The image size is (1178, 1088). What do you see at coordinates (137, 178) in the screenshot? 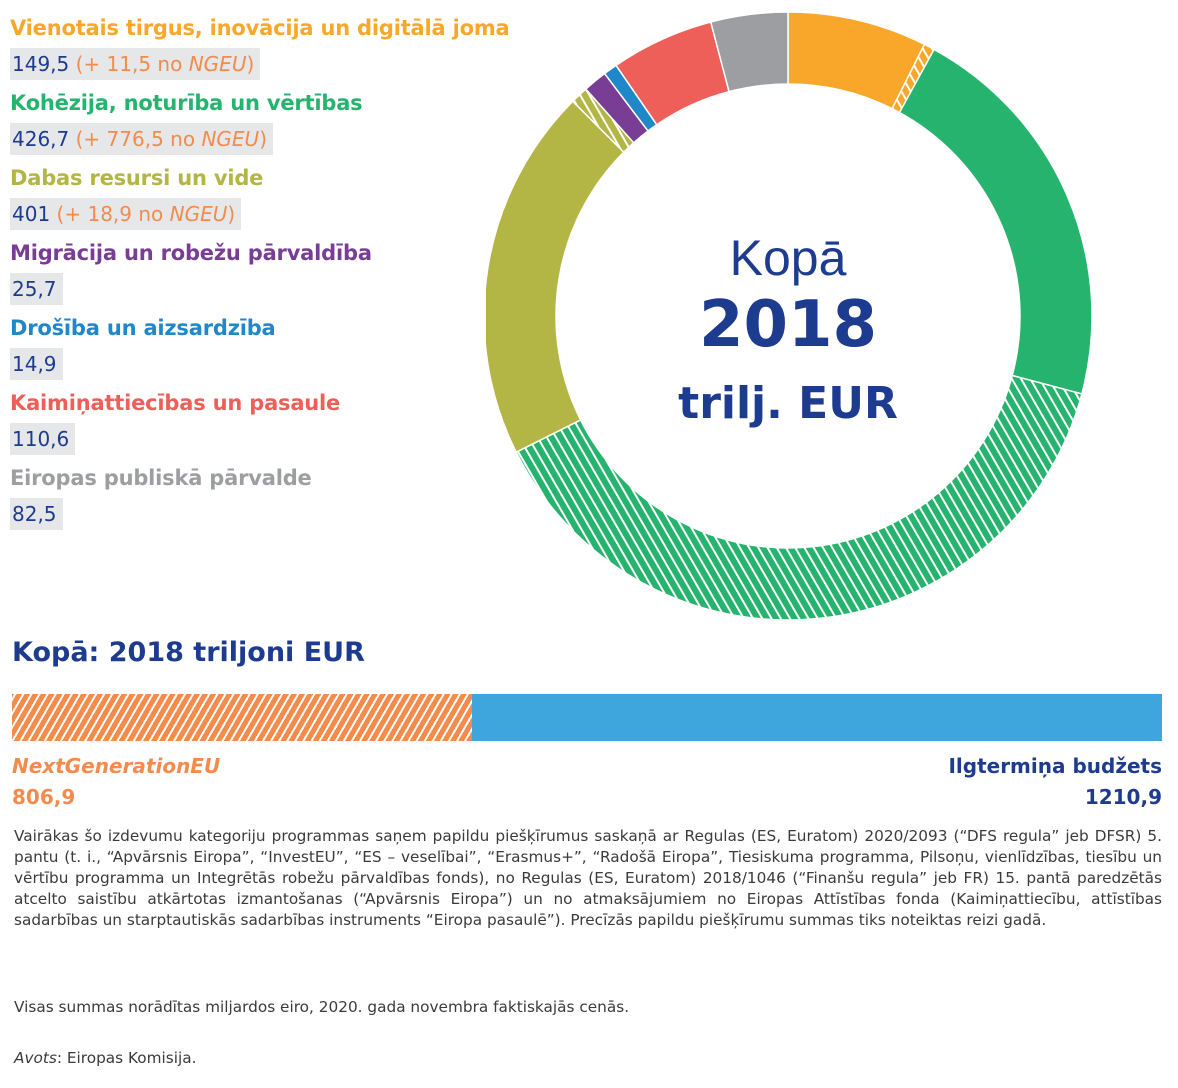
I see `legend-item-label: Dabas resursi un vide` at bounding box center [137, 178].